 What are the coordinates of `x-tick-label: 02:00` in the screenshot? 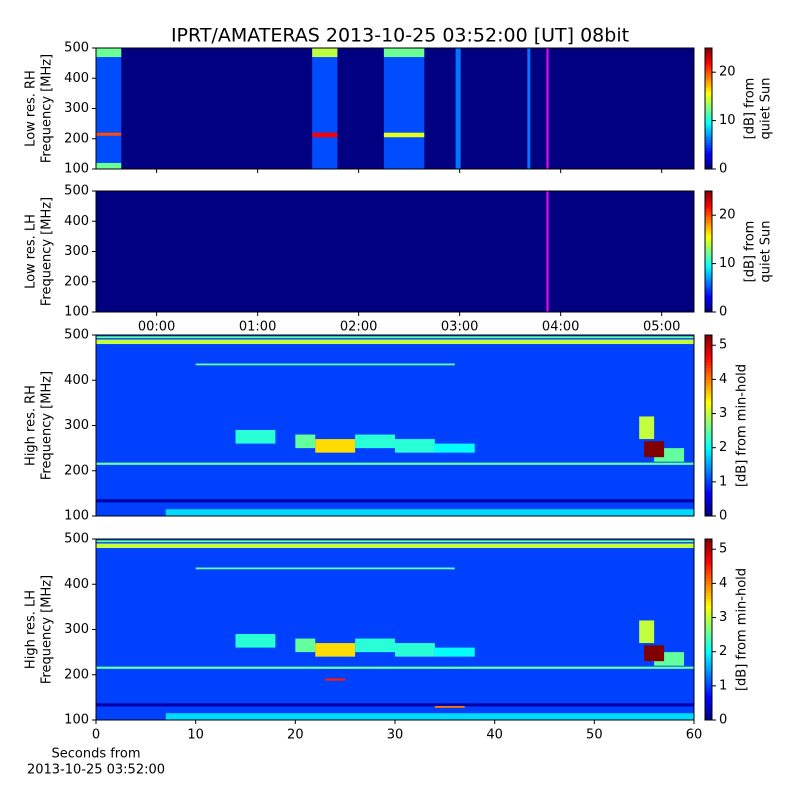 It's located at (358, 327).